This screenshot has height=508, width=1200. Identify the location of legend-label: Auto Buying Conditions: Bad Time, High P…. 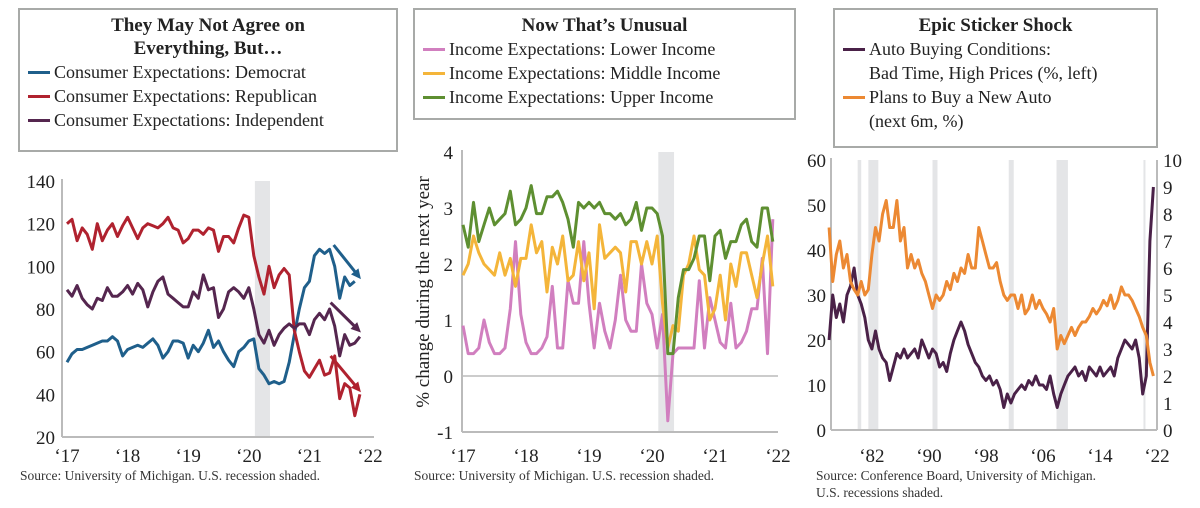
(983, 61).